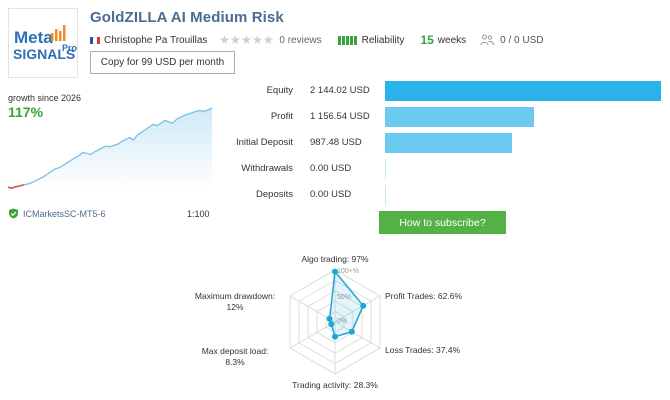  Describe the element at coordinates (340, 90) in the screenshot. I see `stat-value: 2 144.02 USD` at that location.